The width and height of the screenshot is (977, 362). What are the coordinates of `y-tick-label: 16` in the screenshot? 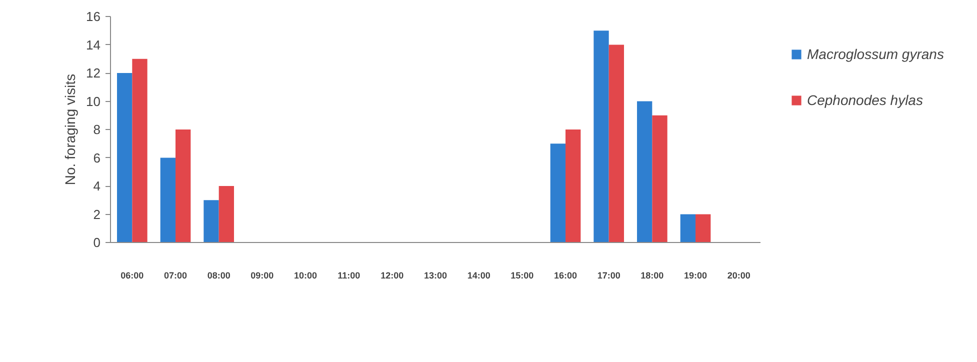 It's located at (93, 16).